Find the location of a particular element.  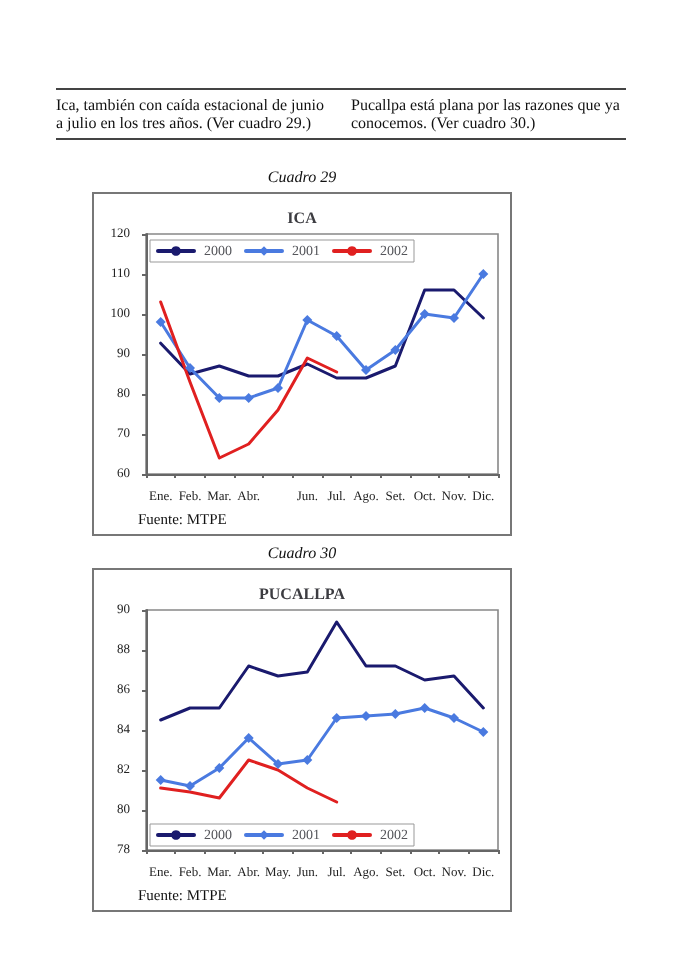

text: Pucallpa está plana por las razones que ya conocemos. (Ver cuadro 30.) is located at coordinates (486, 114).